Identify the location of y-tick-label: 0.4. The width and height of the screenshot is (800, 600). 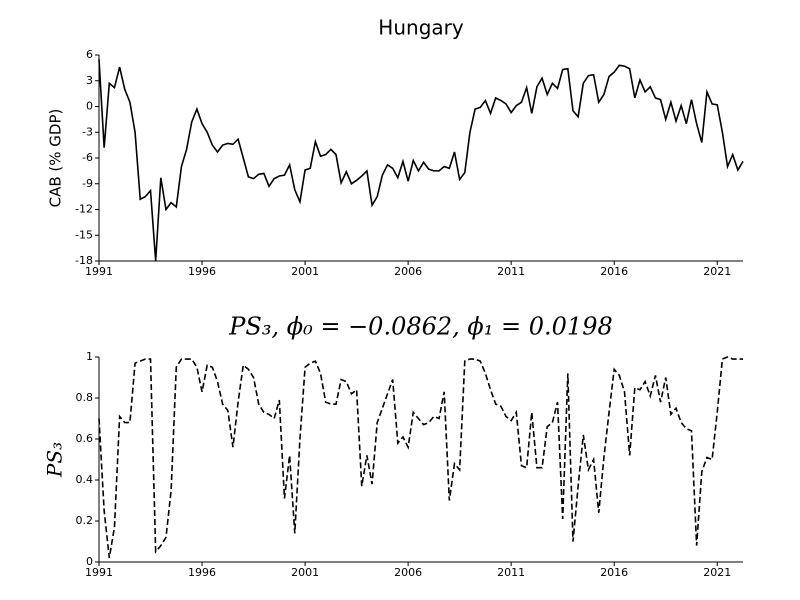
(85, 479).